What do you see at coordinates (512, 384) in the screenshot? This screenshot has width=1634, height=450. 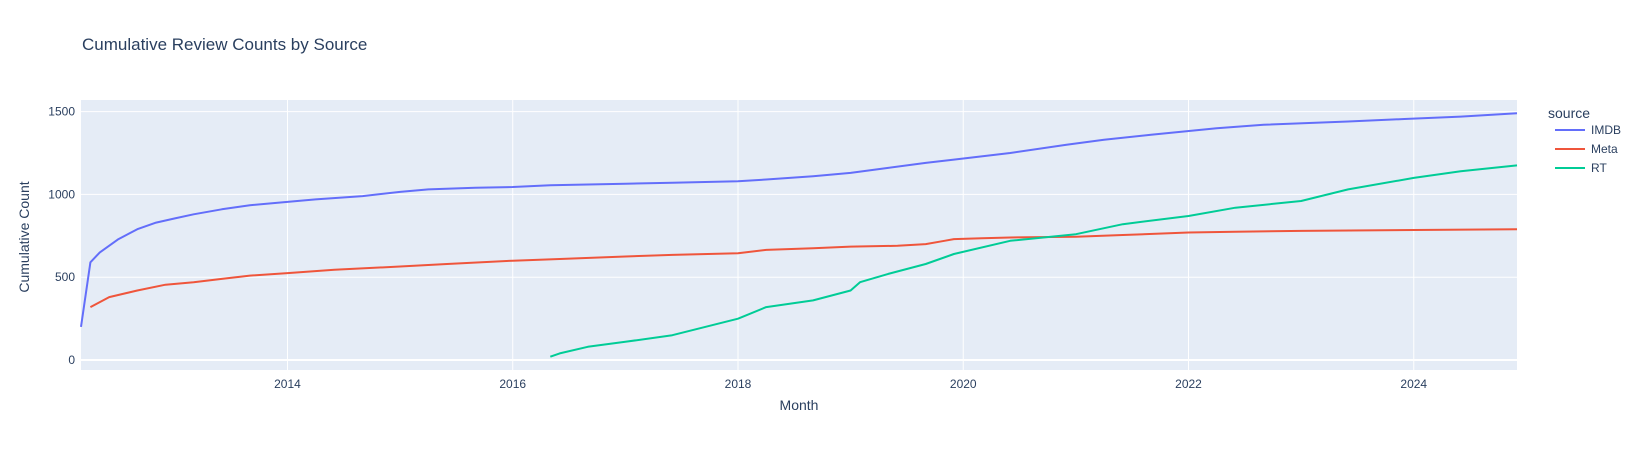 I see `x-tick-label: 2016` at bounding box center [512, 384].